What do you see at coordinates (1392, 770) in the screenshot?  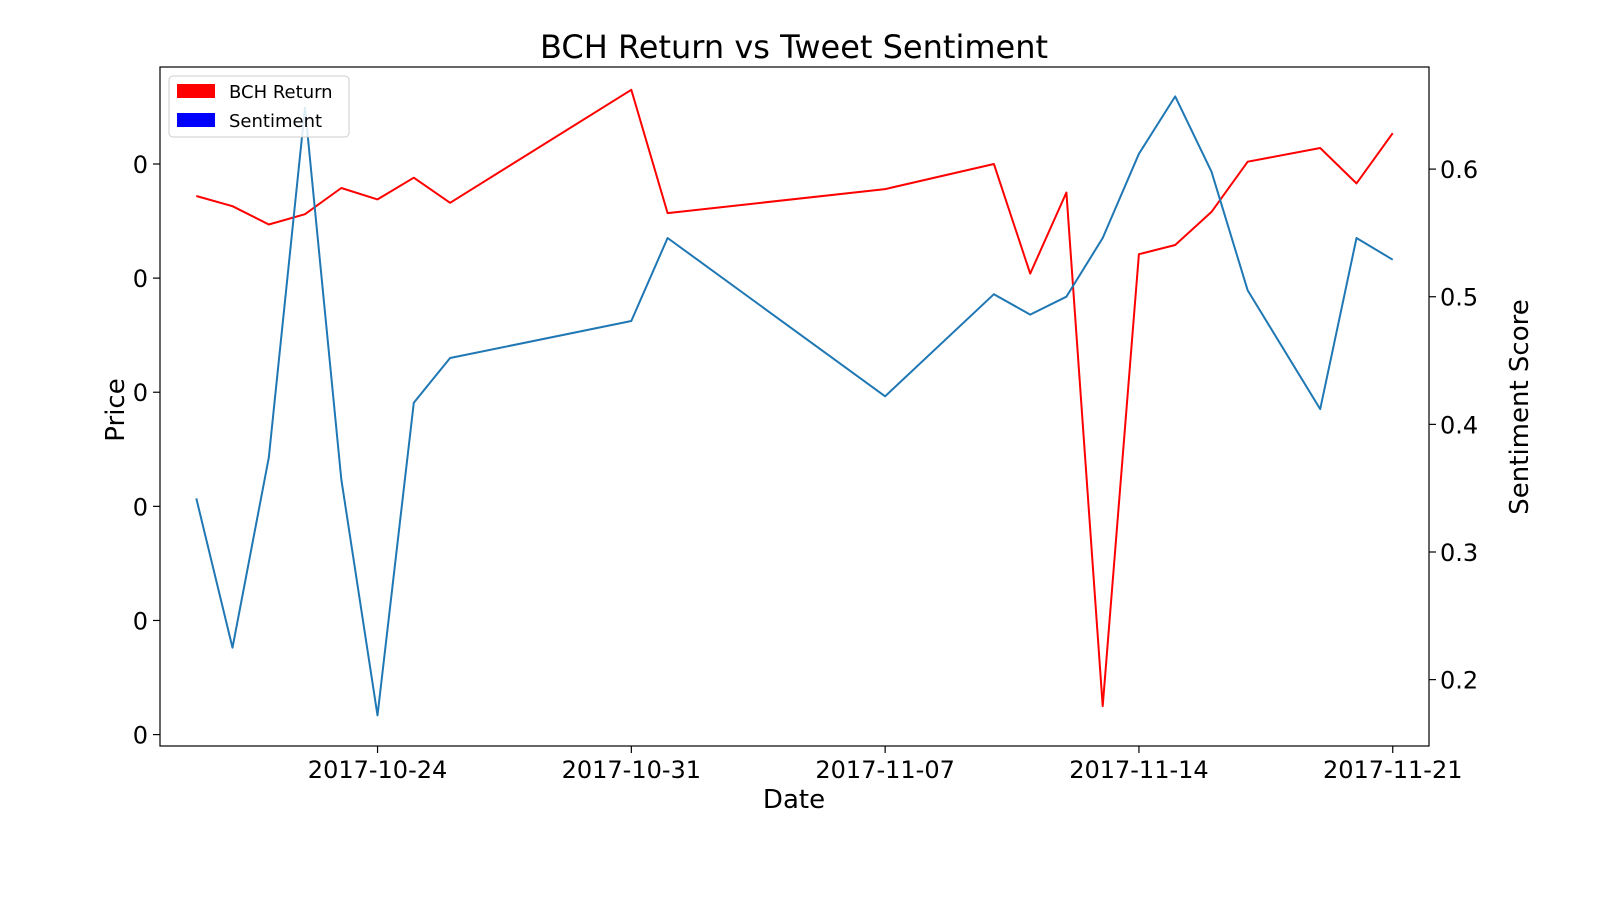 I see `x-tick-label: 2017-11-21` at bounding box center [1392, 770].